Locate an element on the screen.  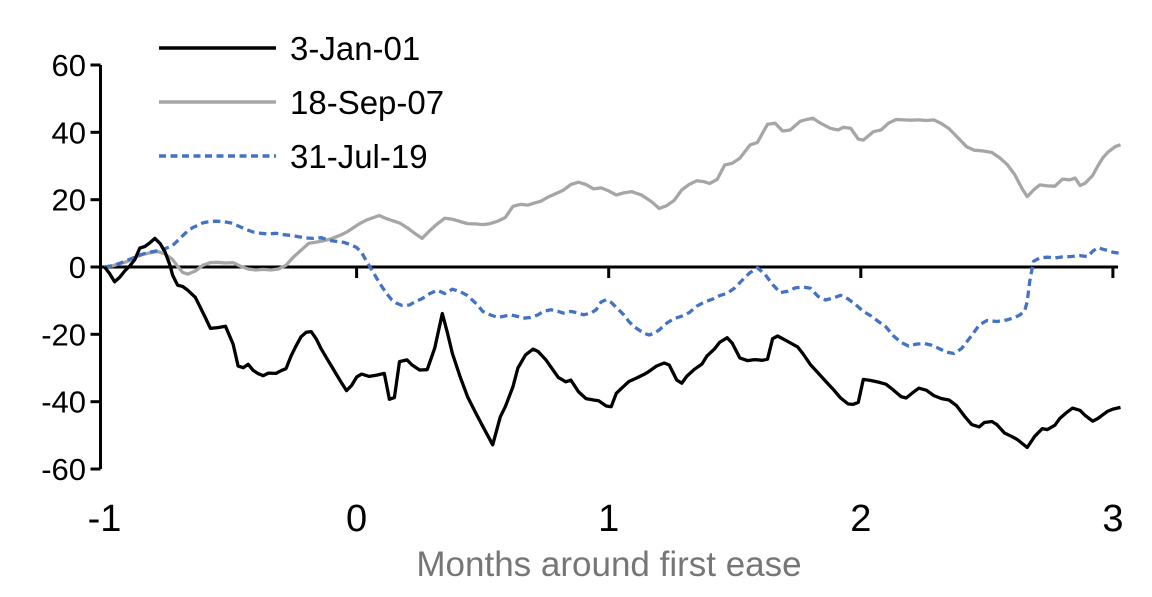
legend-label: 18-Sep-07 is located at coordinates (367, 102).